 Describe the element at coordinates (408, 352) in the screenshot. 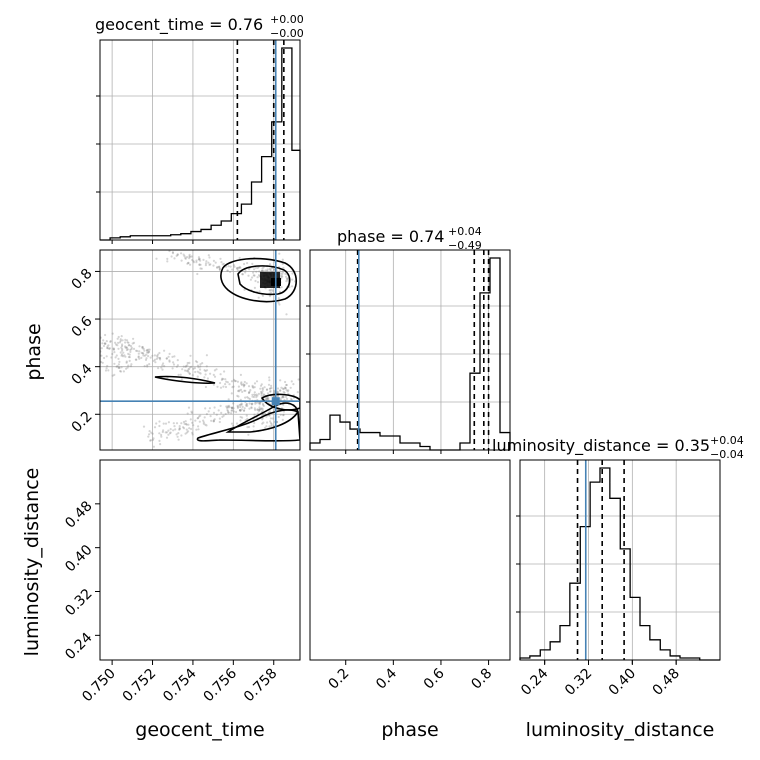

I see `hist-panel-phase` at that location.